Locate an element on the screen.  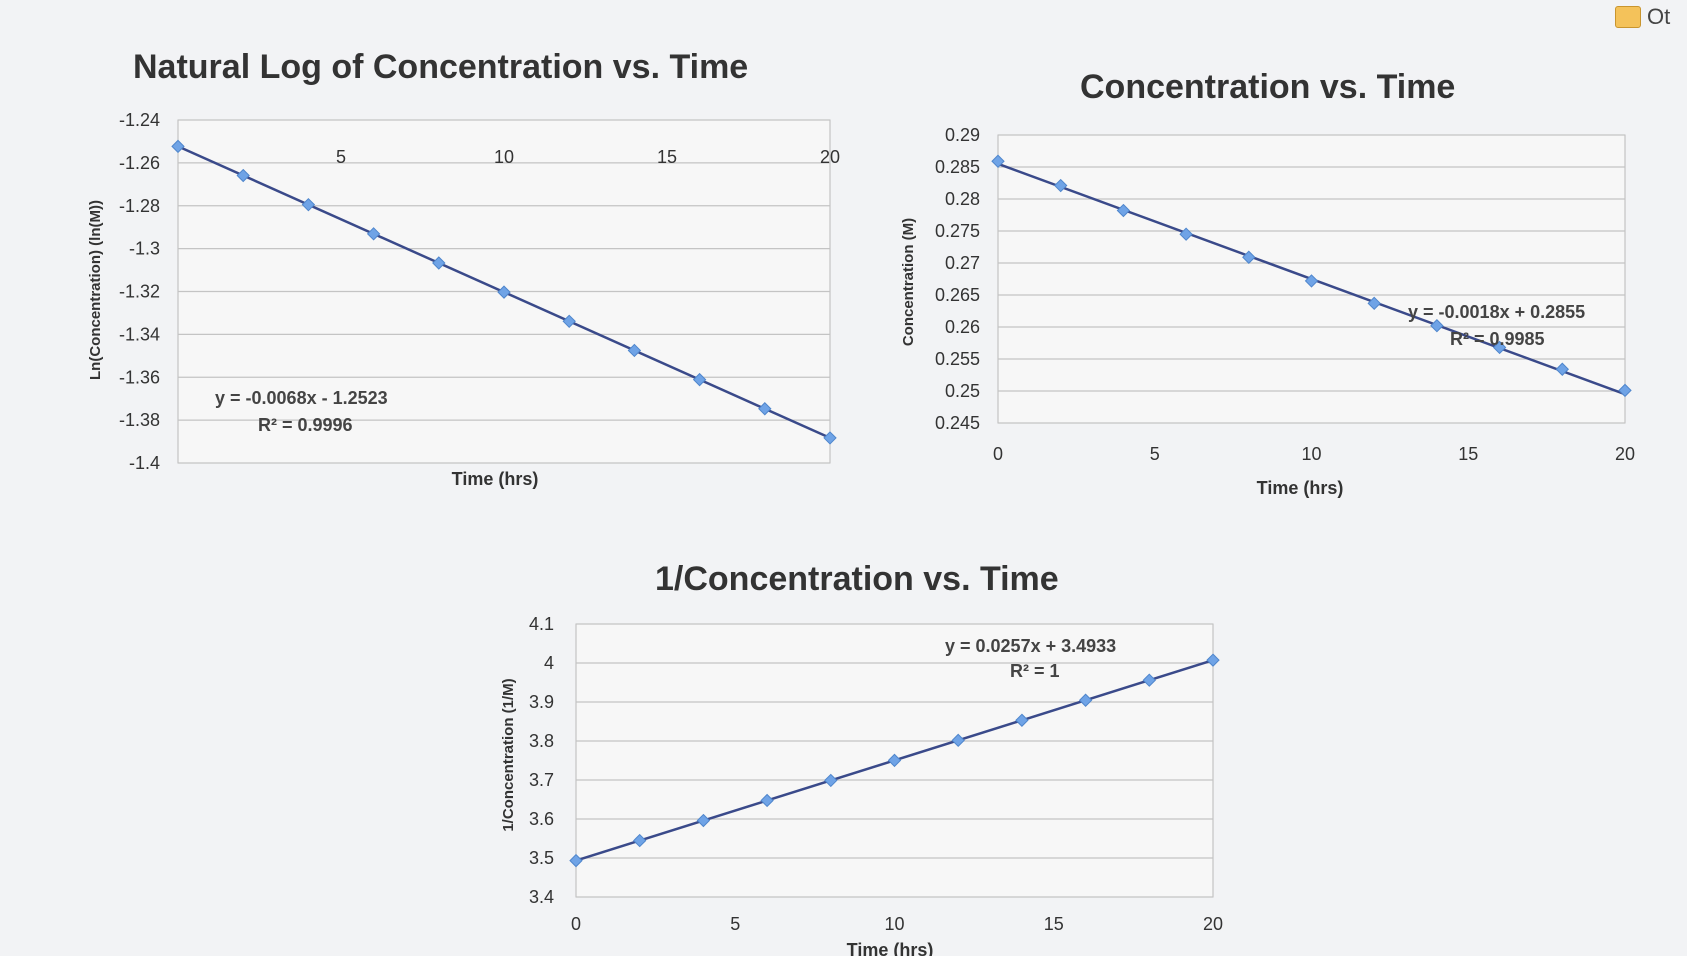
trendline-r2: R² = 1 is located at coordinates (1035, 671).